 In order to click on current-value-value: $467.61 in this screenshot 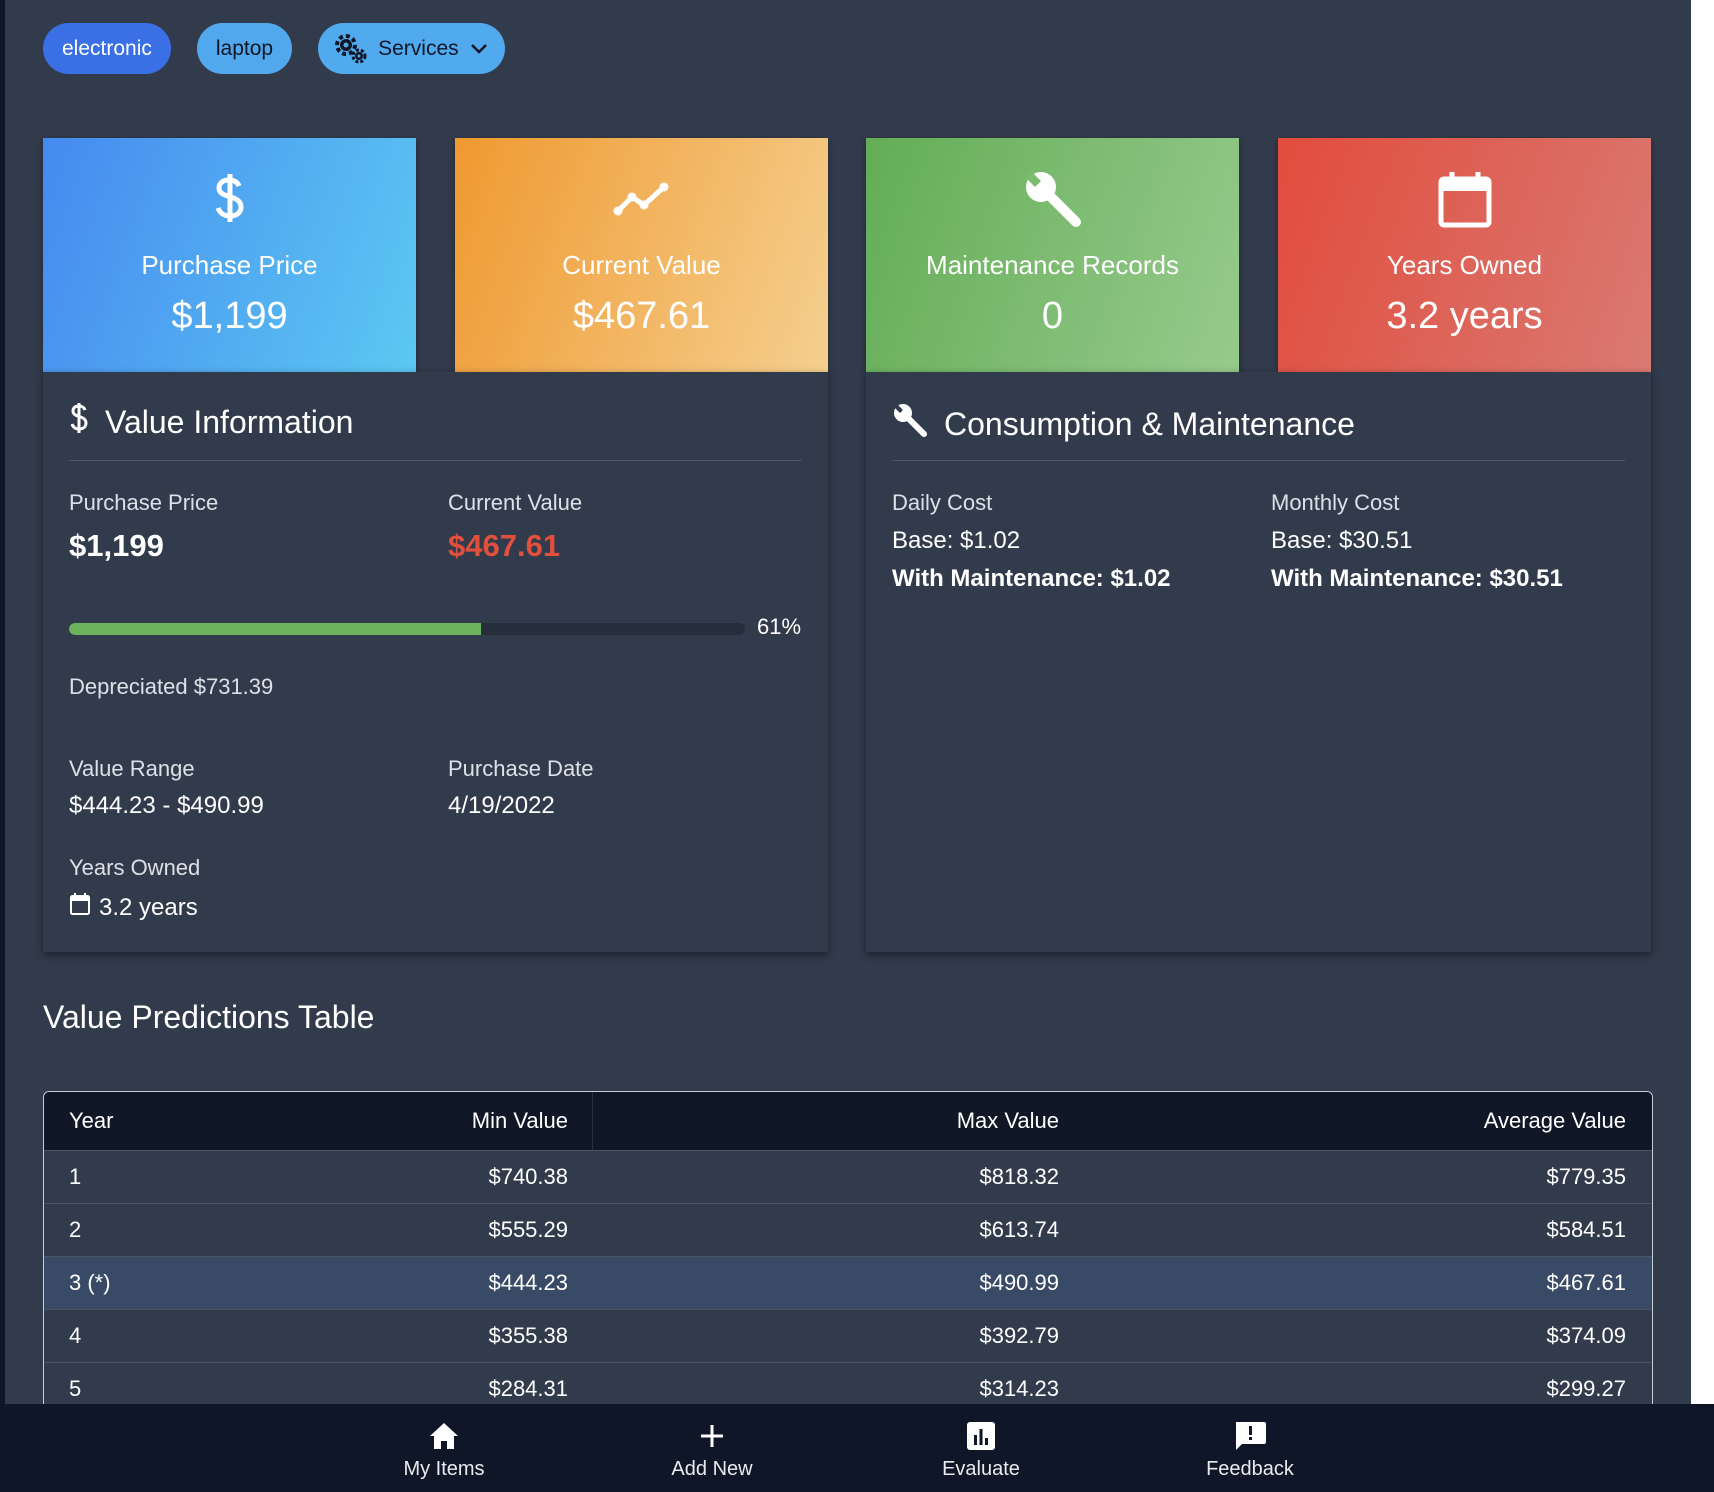, I will do `click(504, 545)`.